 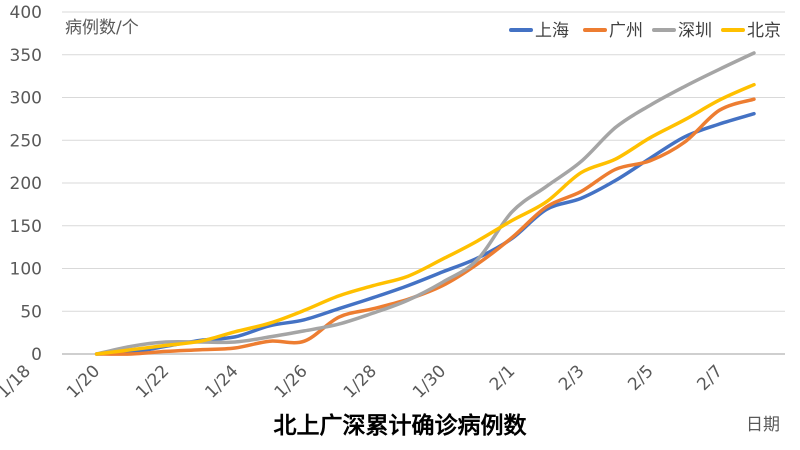 I want to click on x-axis-label: 日期, so click(x=763, y=425).